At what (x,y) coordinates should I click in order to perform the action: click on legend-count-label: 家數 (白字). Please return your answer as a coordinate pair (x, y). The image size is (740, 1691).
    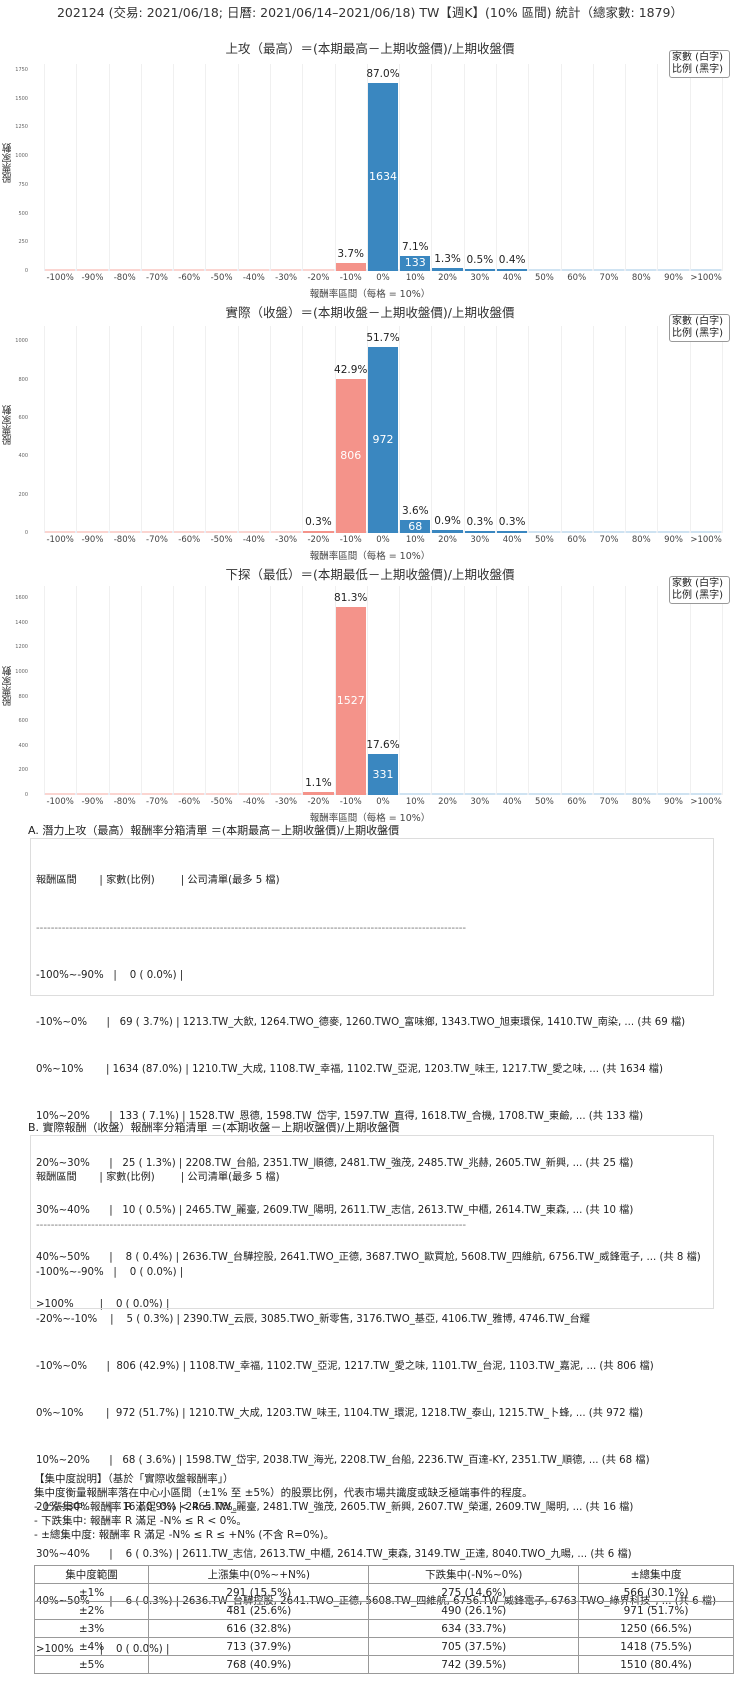
    Looking at the image, I should click on (697, 583).